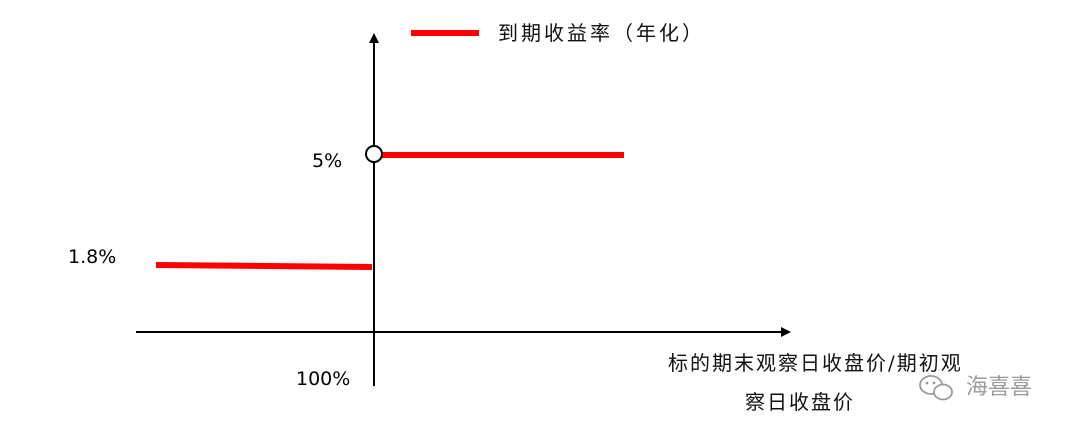  What do you see at coordinates (815, 363) in the screenshot?
I see `x-axis-title-line1: 标的期末观察日收盘价/期初观` at bounding box center [815, 363].